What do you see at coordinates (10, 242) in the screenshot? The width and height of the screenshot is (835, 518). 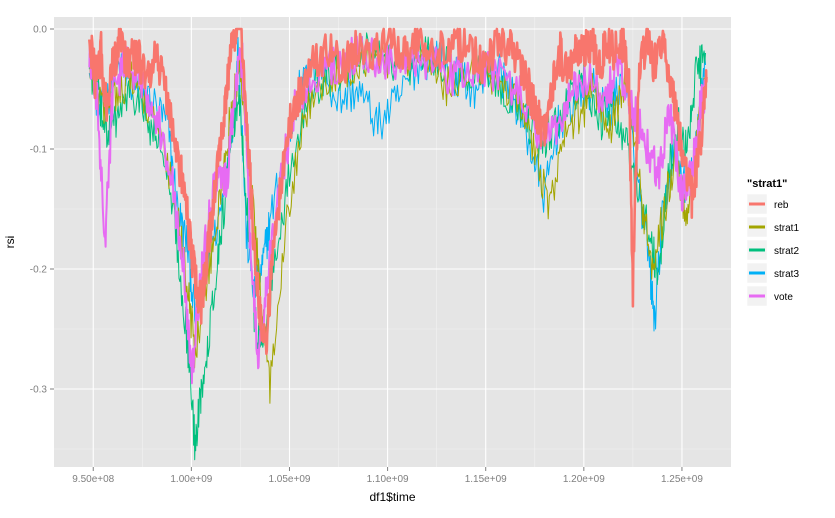 I see `y-axis-title: rsi` at bounding box center [10, 242].